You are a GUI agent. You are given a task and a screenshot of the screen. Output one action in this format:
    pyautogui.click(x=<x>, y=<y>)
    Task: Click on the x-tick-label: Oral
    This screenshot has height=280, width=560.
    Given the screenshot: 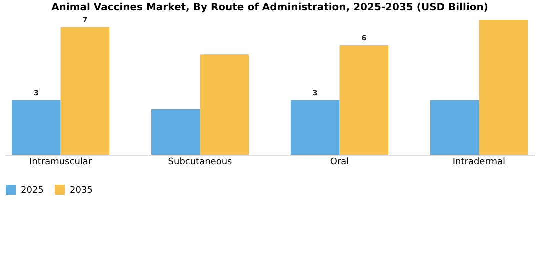 What is the action you would take?
    pyautogui.click(x=340, y=163)
    